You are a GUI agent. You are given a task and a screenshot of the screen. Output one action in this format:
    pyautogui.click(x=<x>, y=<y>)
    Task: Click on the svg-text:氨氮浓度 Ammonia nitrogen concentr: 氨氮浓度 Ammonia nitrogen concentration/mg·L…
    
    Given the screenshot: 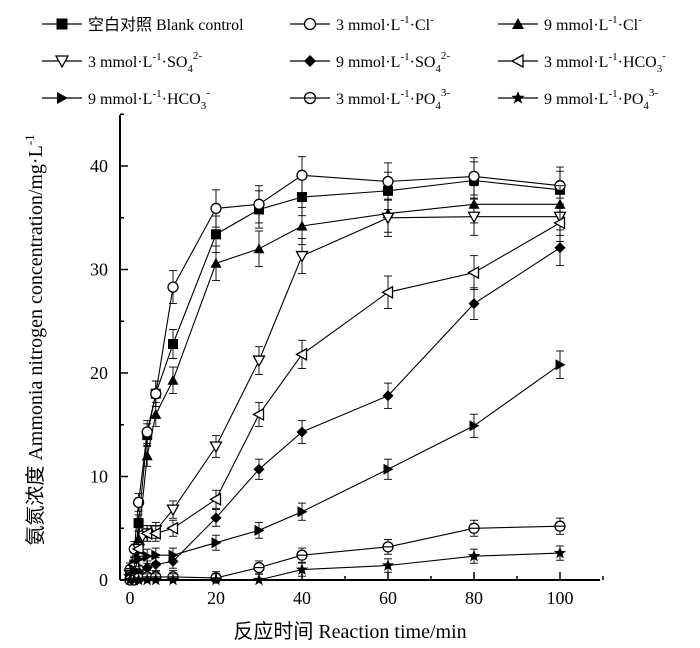 What is the action you would take?
    pyautogui.click(x=34, y=339)
    